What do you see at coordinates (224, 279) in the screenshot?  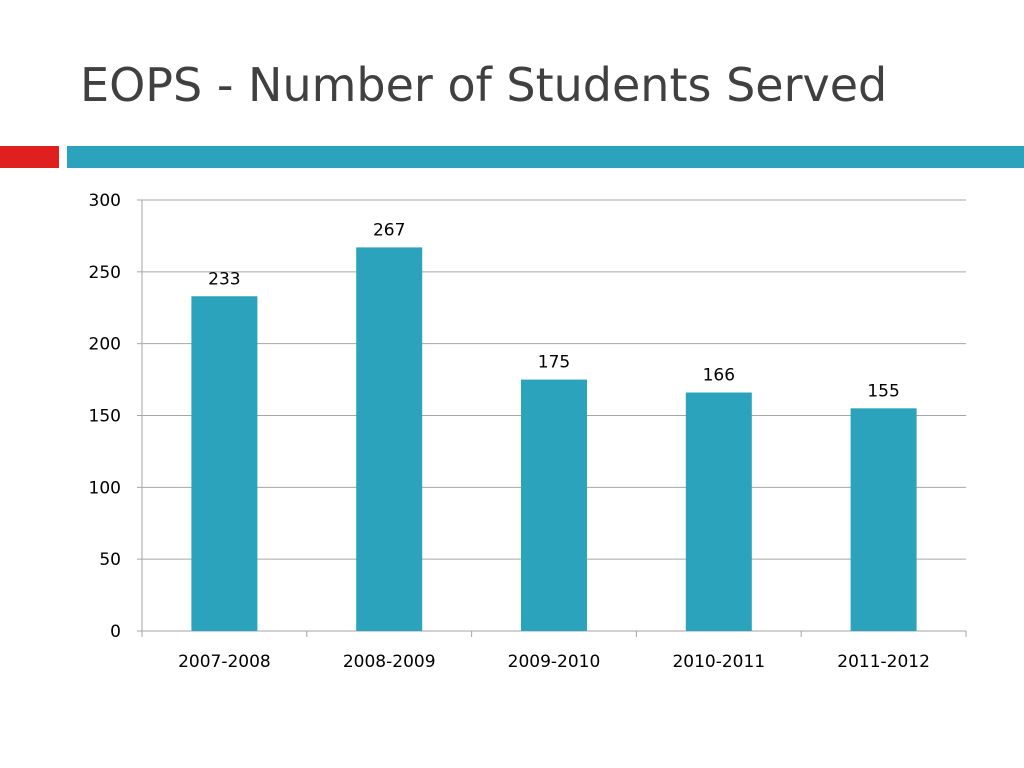 I see `data-label: 233` at bounding box center [224, 279].